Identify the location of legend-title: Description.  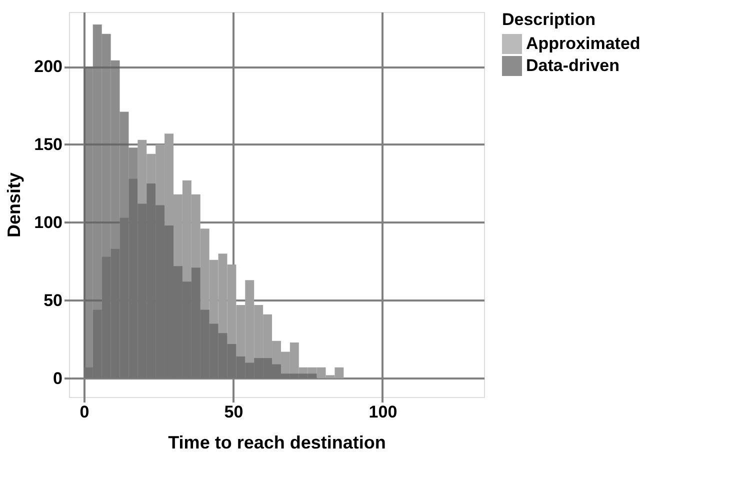
(549, 19).